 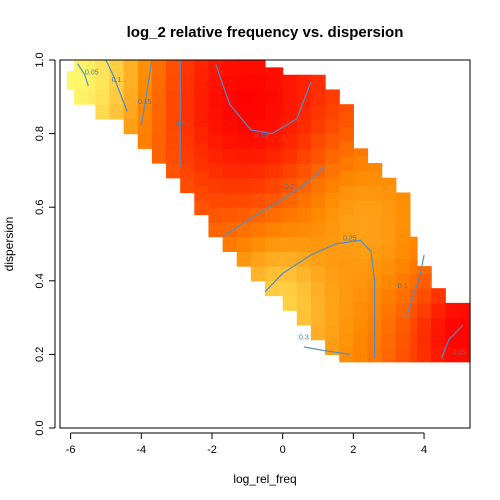 I want to click on y-axis-label: dispersion, so click(x=9, y=244).